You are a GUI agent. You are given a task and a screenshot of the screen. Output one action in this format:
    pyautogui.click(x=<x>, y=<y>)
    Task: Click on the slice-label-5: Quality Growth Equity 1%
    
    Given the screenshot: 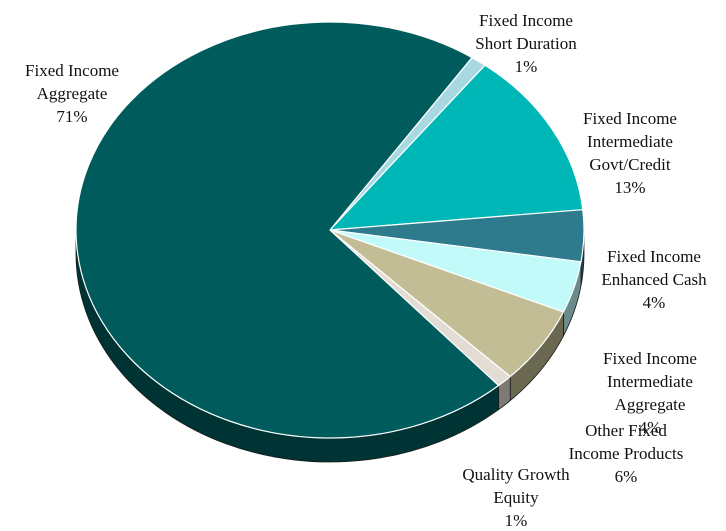 What is the action you would take?
    pyautogui.click(x=516, y=497)
    